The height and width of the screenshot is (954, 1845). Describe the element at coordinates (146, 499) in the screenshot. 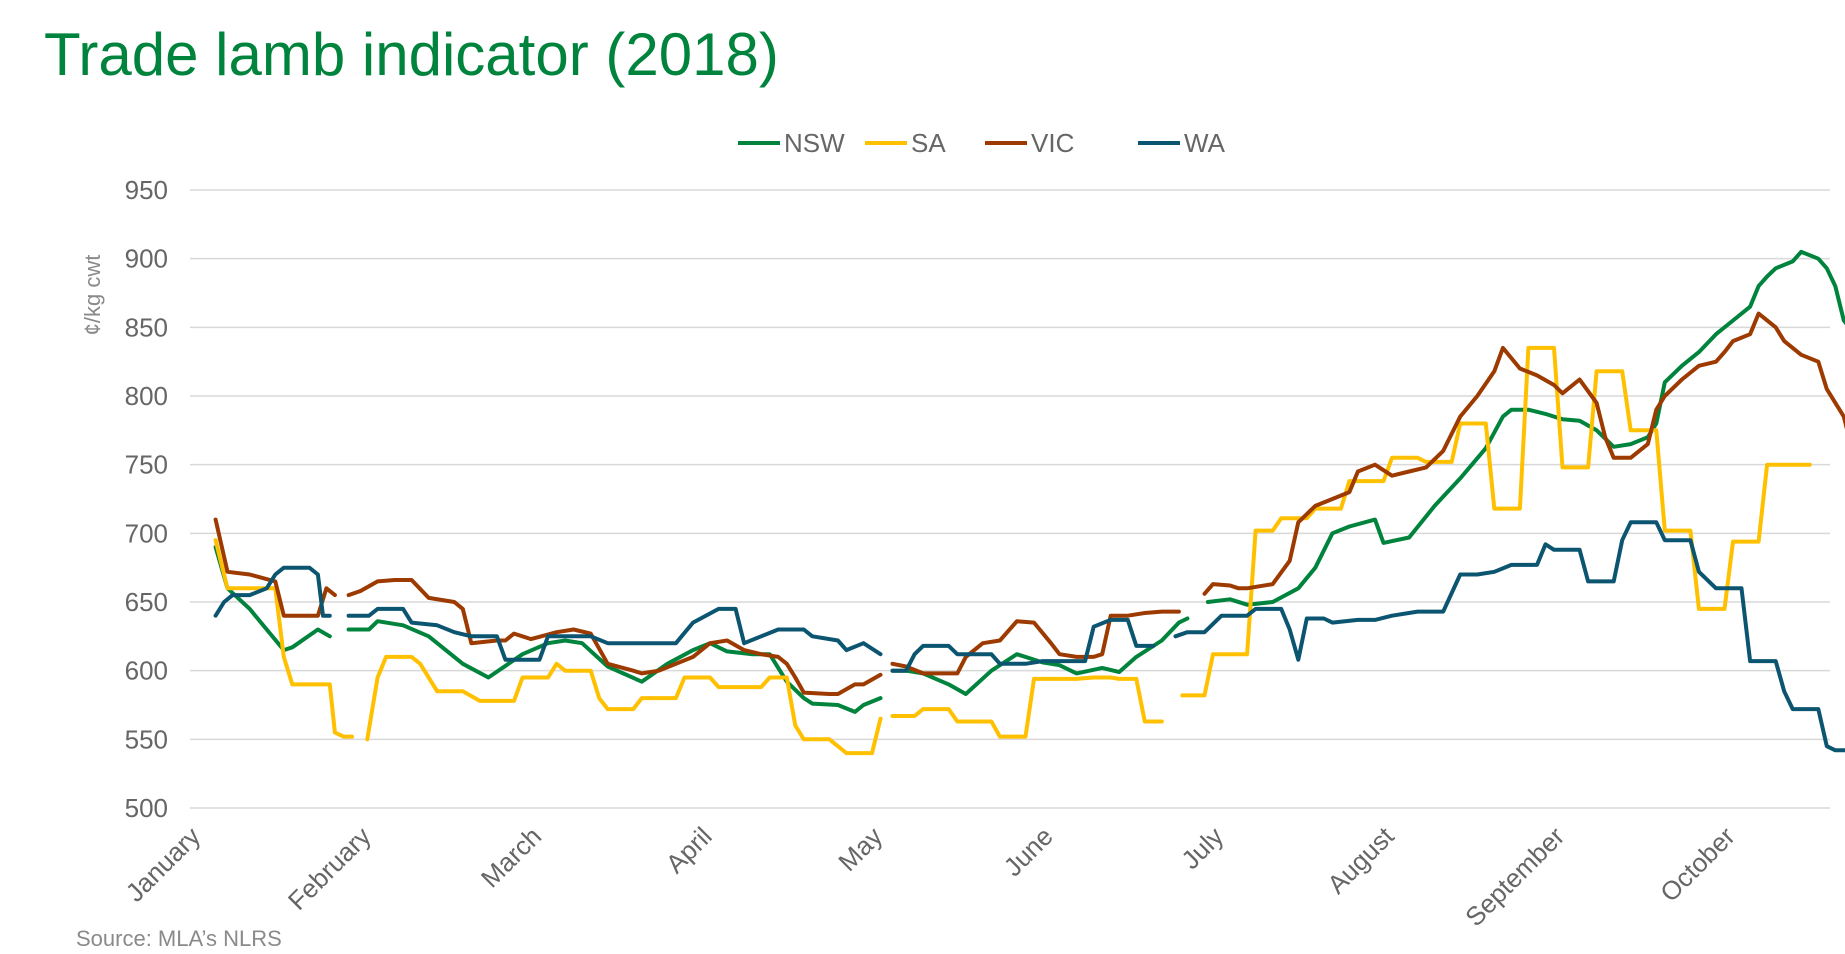

I see `y-axis-ticks: 500 550 600 650 700 750 800 850 900 950` at that location.